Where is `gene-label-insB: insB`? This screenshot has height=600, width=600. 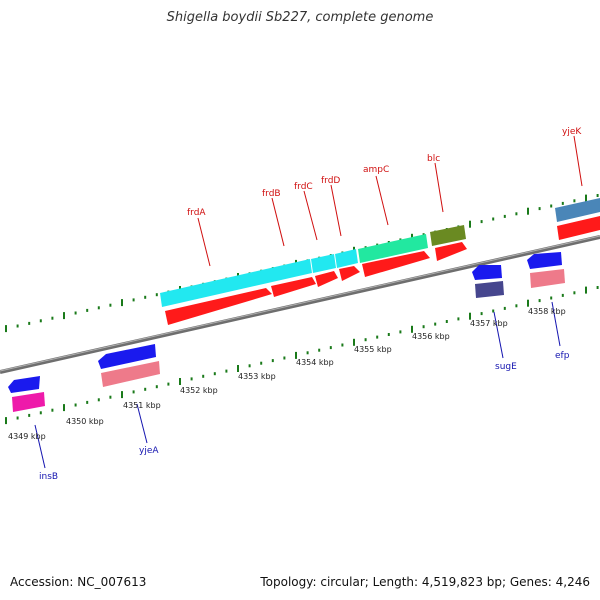
gene-label-insB: insB is located at coordinates (48, 477).